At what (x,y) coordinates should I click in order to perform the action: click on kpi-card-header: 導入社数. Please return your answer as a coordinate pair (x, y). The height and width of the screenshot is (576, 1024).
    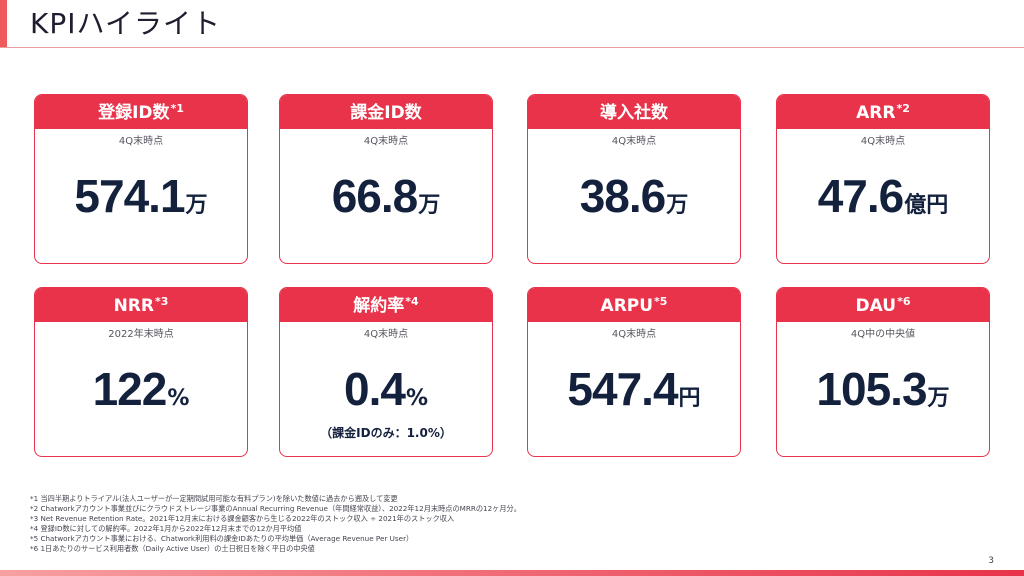
    Looking at the image, I should click on (634, 112).